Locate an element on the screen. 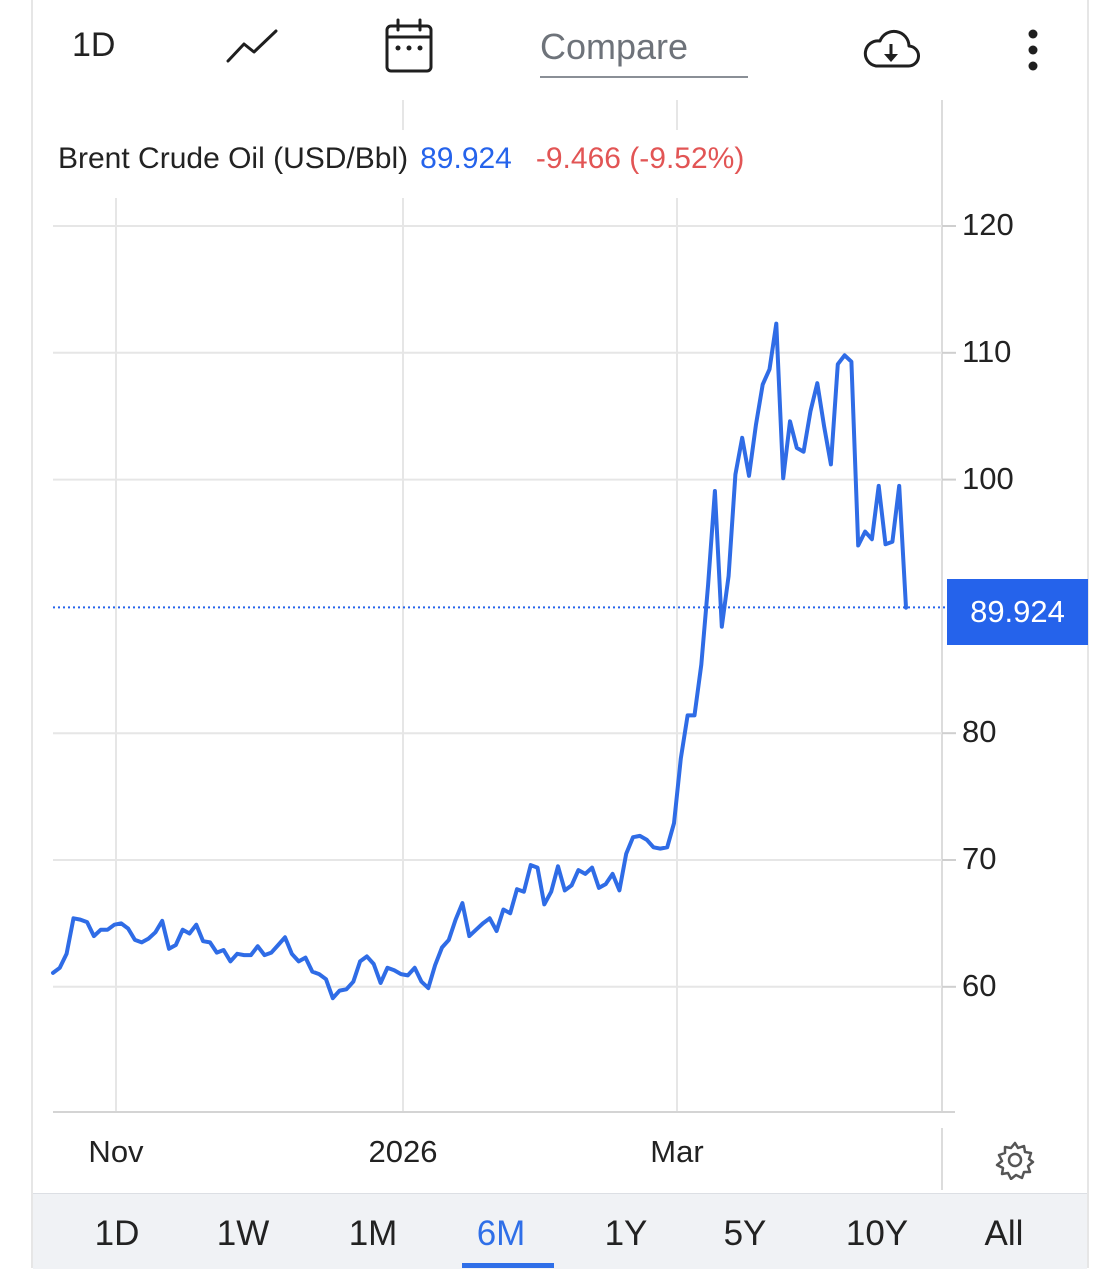 This screenshot has width=1120, height=1280. legend-change: -9.466 (-9.52%) is located at coordinates (640, 158).